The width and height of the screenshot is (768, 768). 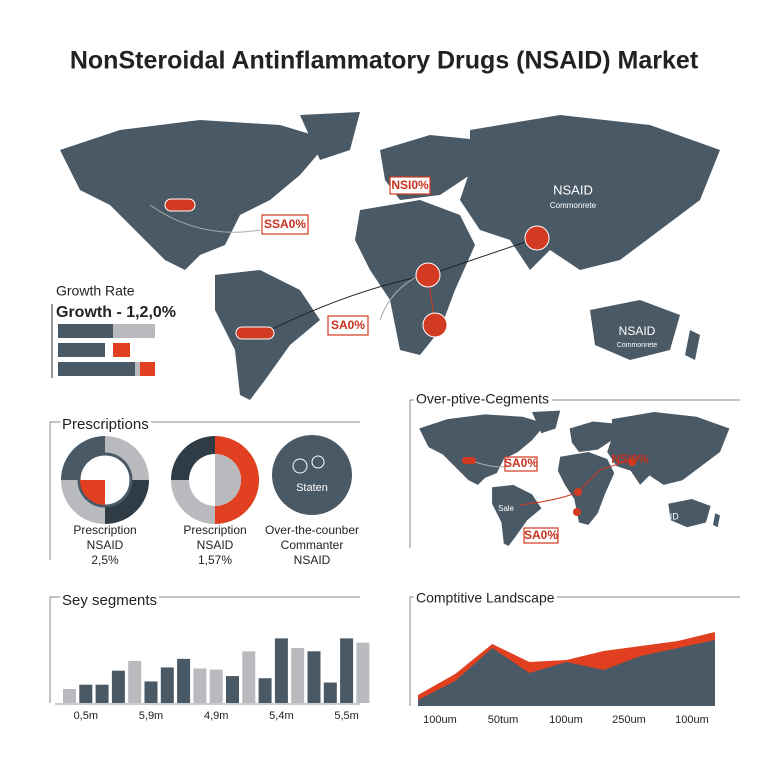 I want to click on panel-title: Prescriptions, so click(x=105, y=424).